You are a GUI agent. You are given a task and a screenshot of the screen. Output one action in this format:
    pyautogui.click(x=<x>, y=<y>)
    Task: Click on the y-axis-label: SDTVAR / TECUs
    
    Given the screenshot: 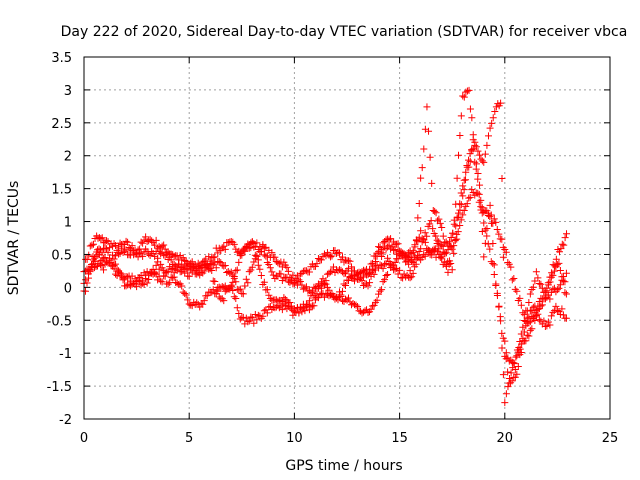 What is the action you would take?
    pyautogui.click(x=14, y=238)
    